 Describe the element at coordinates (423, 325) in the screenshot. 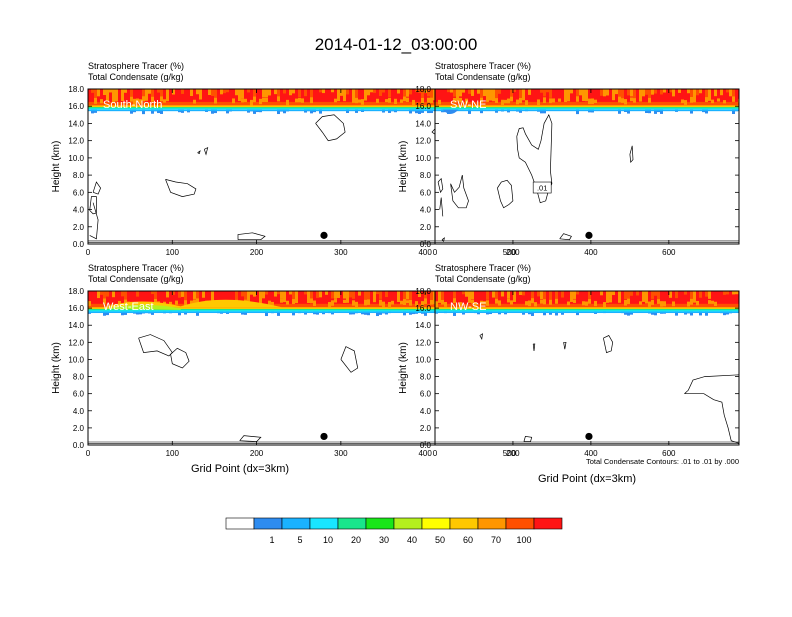

I see `y-tick-label: 14.0` at that location.